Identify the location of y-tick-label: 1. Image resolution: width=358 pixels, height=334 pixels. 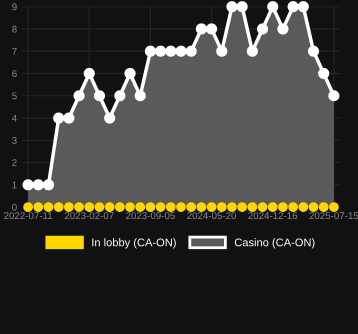
(14, 185).